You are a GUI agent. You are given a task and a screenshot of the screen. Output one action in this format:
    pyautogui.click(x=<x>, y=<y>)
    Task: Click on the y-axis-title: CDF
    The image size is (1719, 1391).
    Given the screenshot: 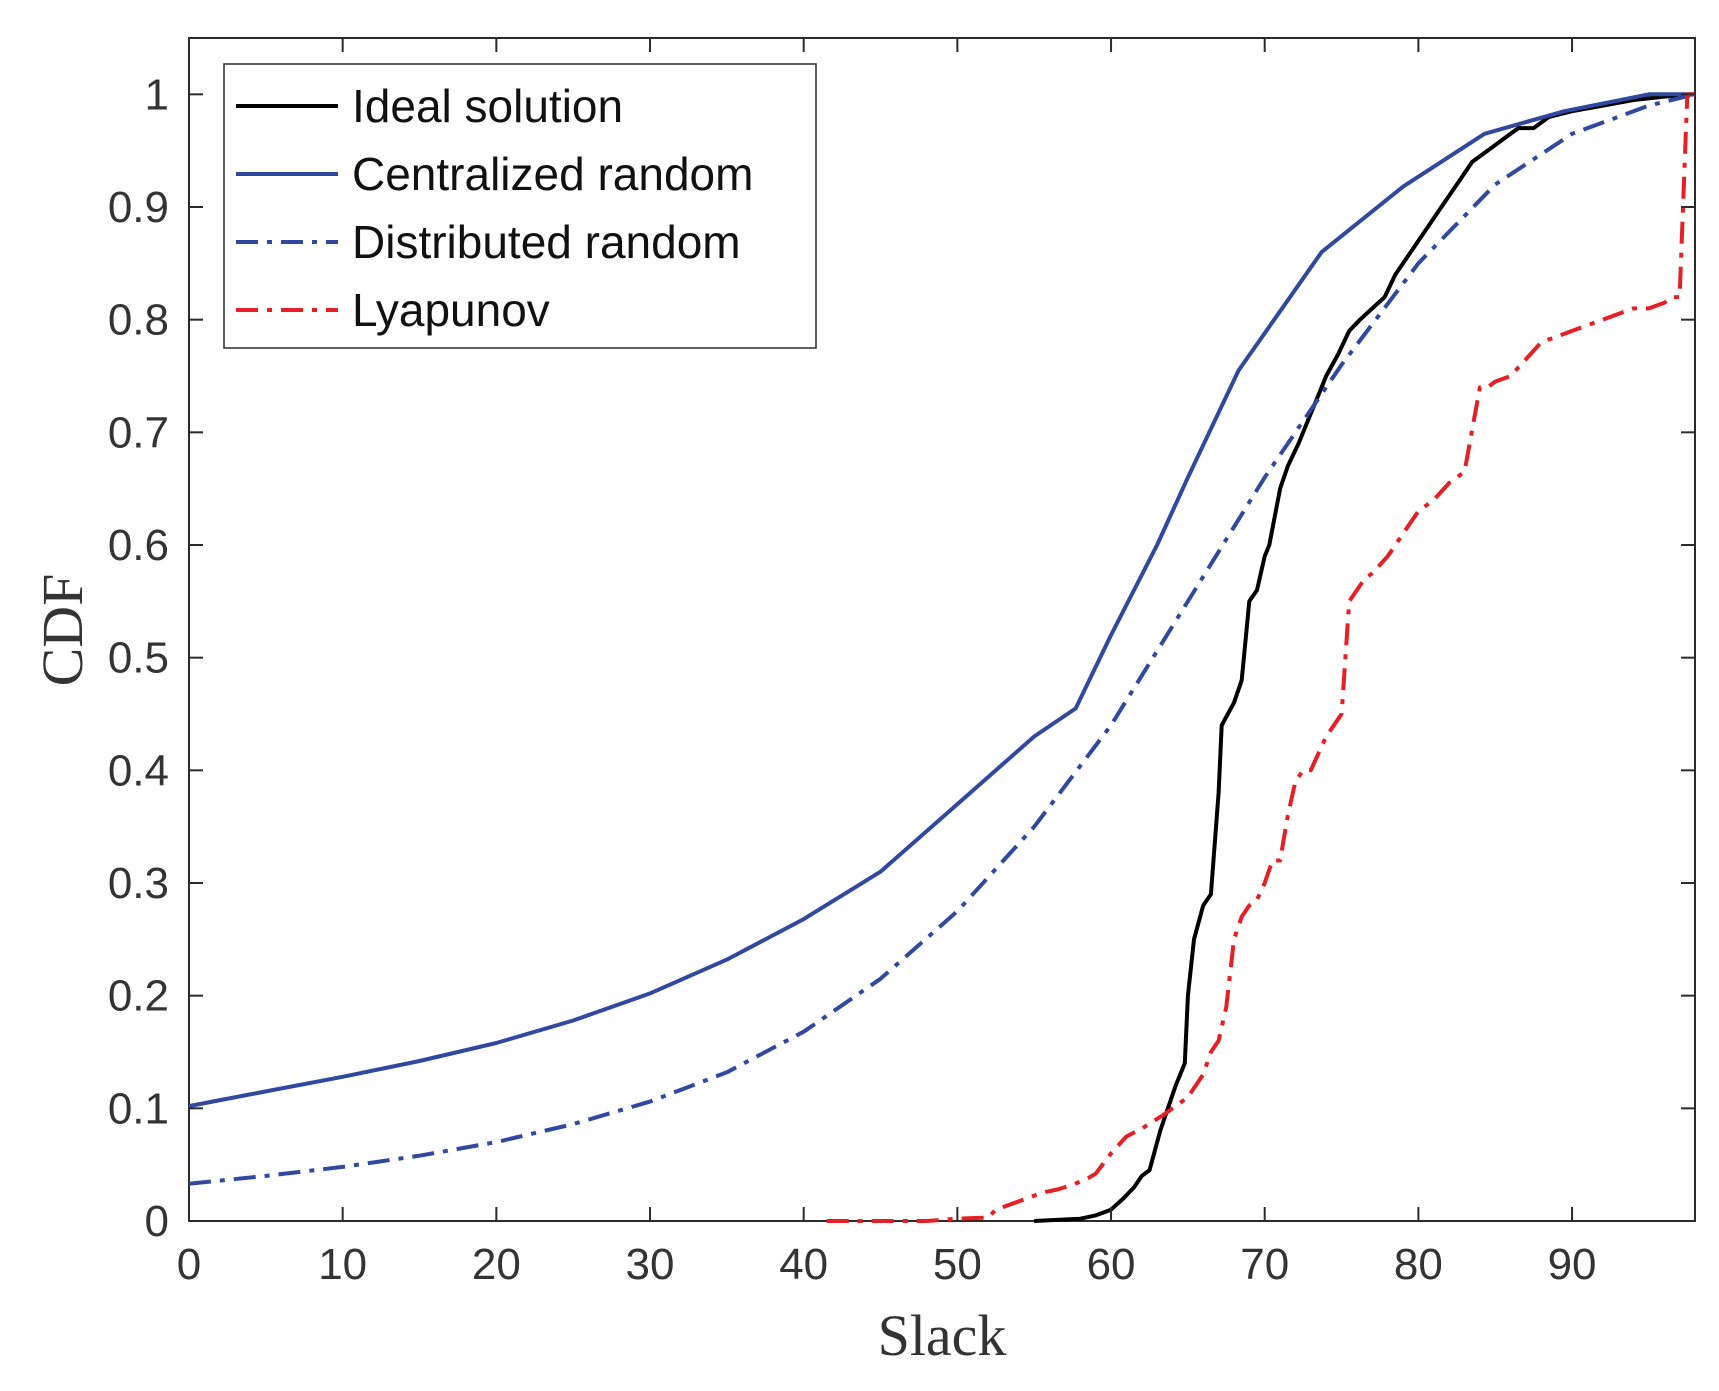 What is the action you would take?
    pyautogui.click(x=62, y=630)
    